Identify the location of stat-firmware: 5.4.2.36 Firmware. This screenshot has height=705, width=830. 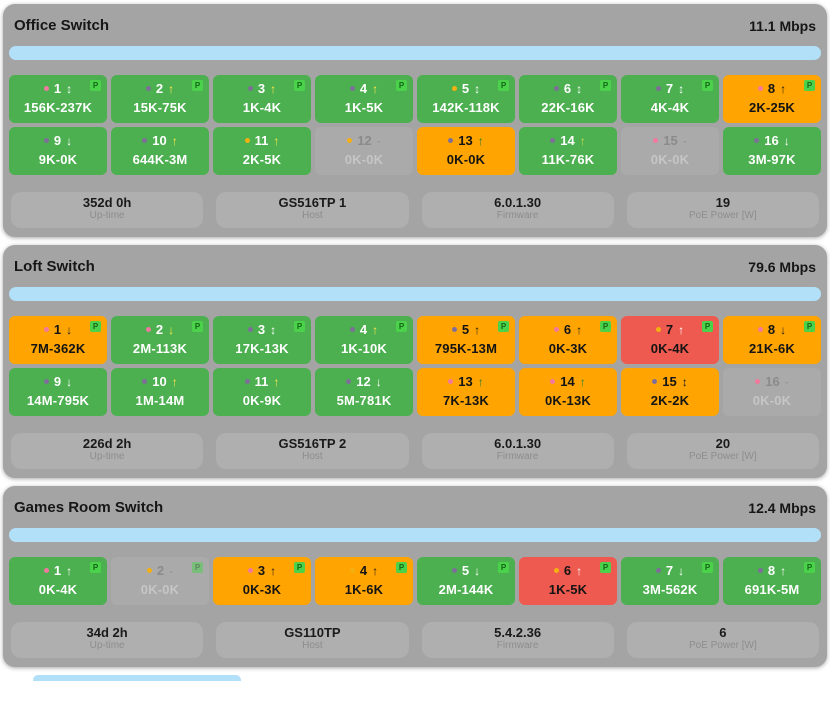
(517, 640).